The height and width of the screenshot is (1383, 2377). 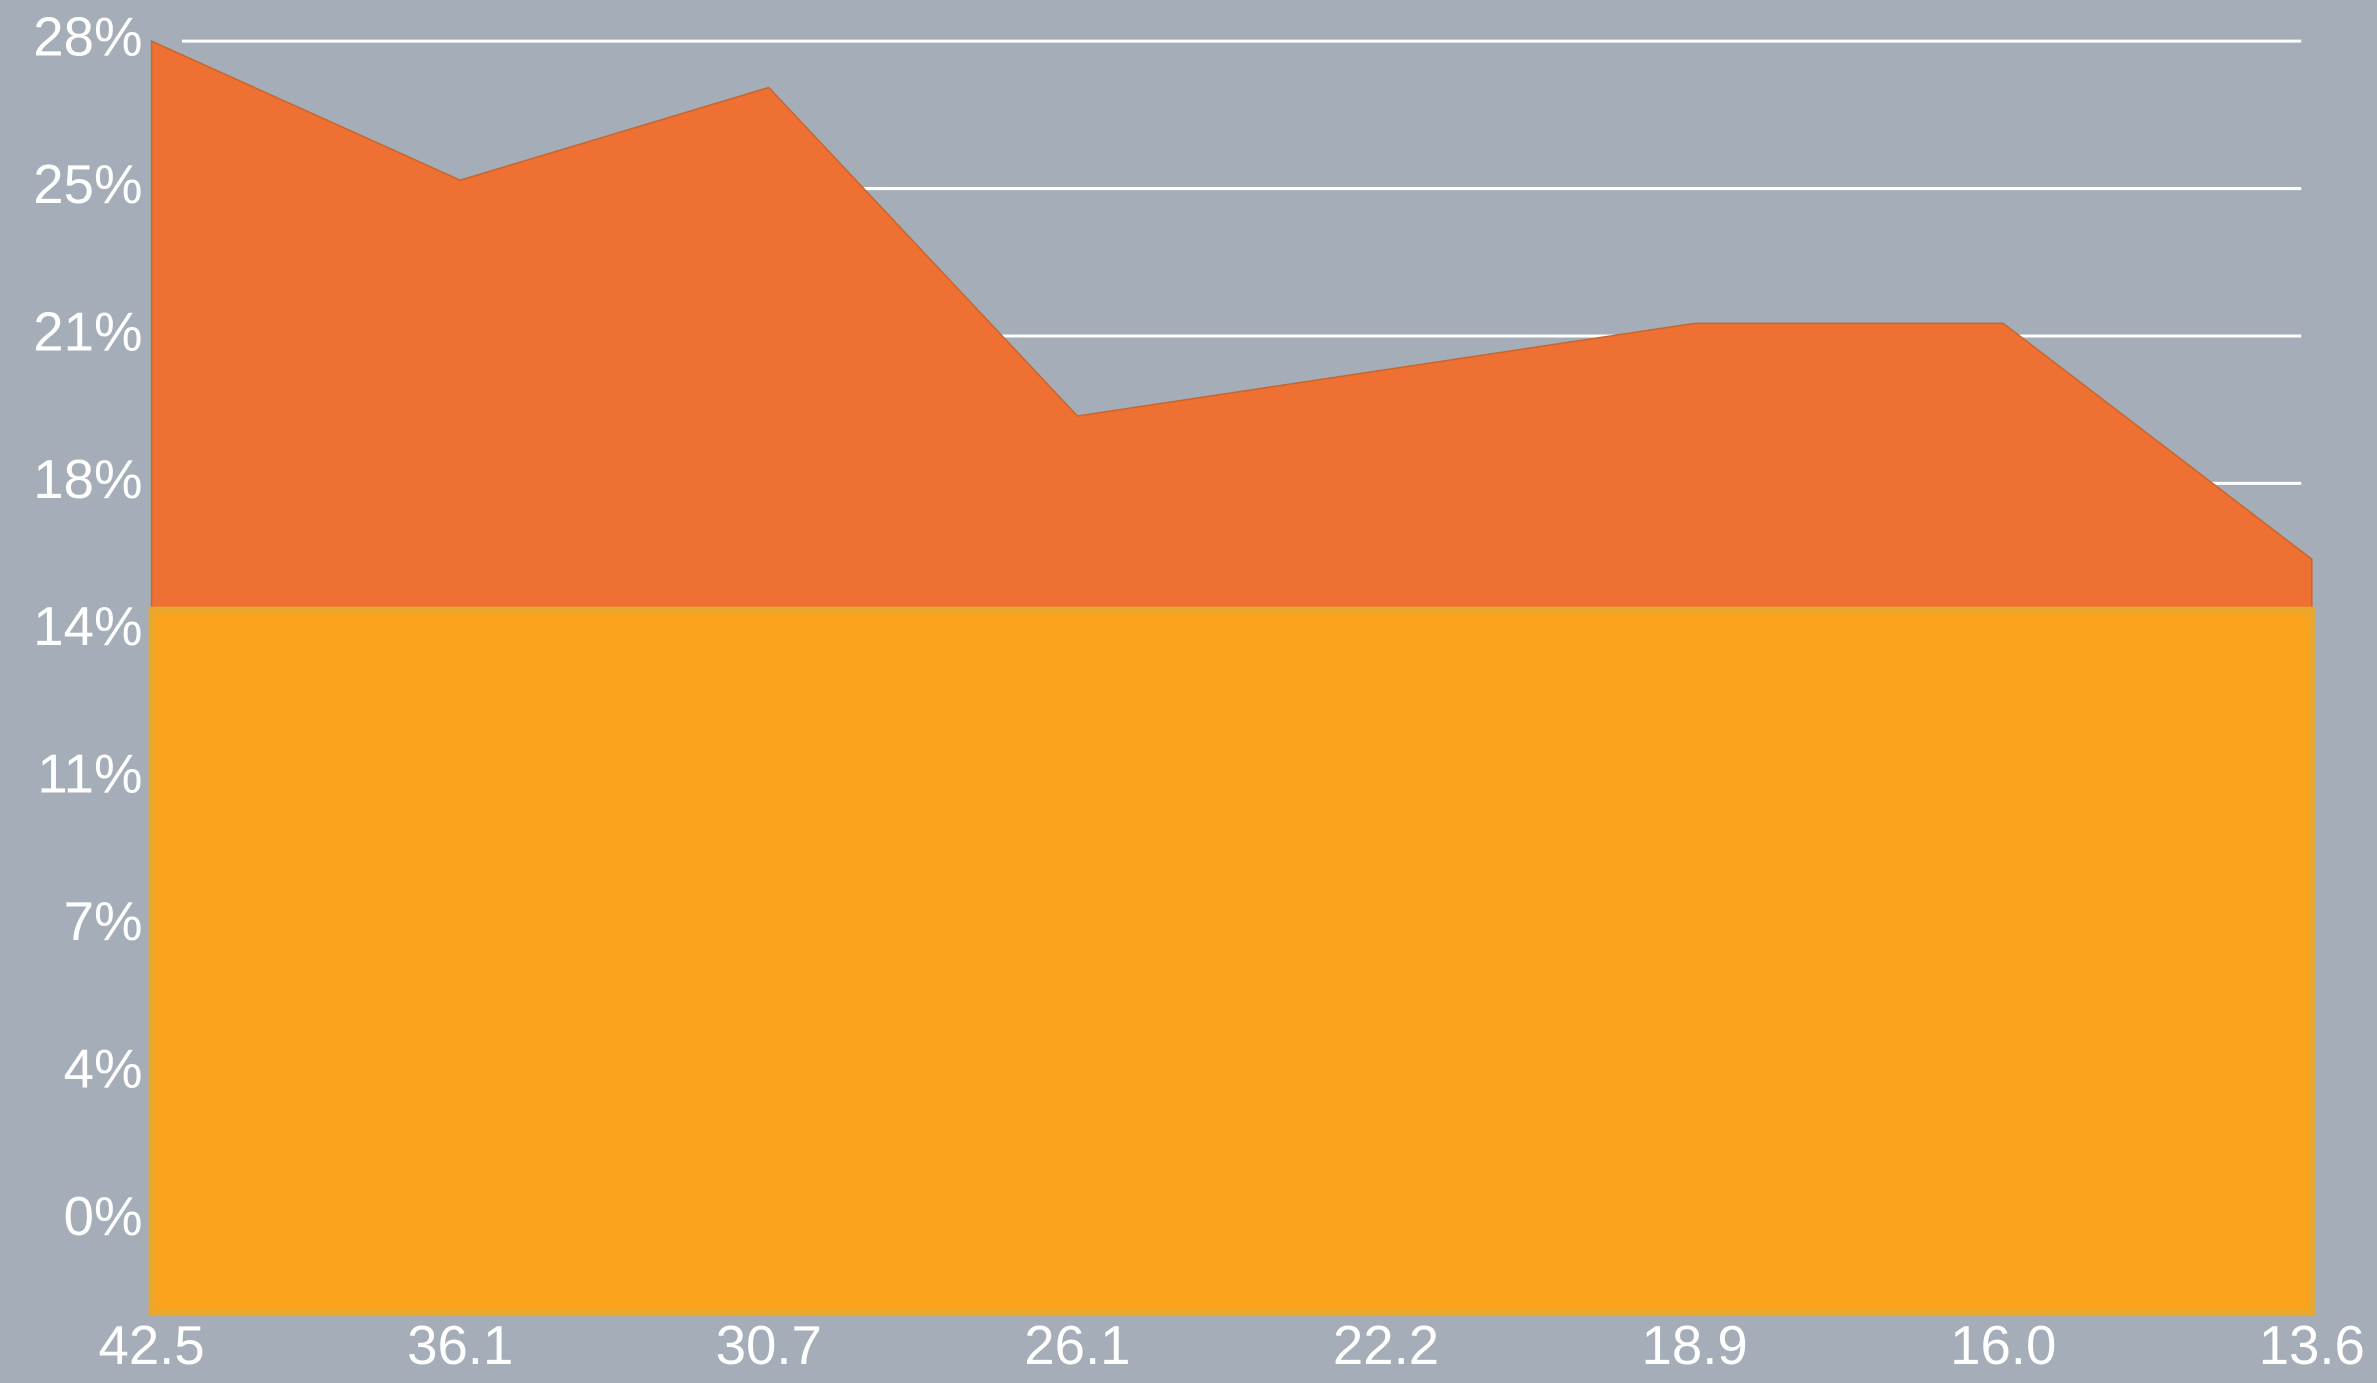 I want to click on y-tick-label: 14%, so click(x=87, y=626).